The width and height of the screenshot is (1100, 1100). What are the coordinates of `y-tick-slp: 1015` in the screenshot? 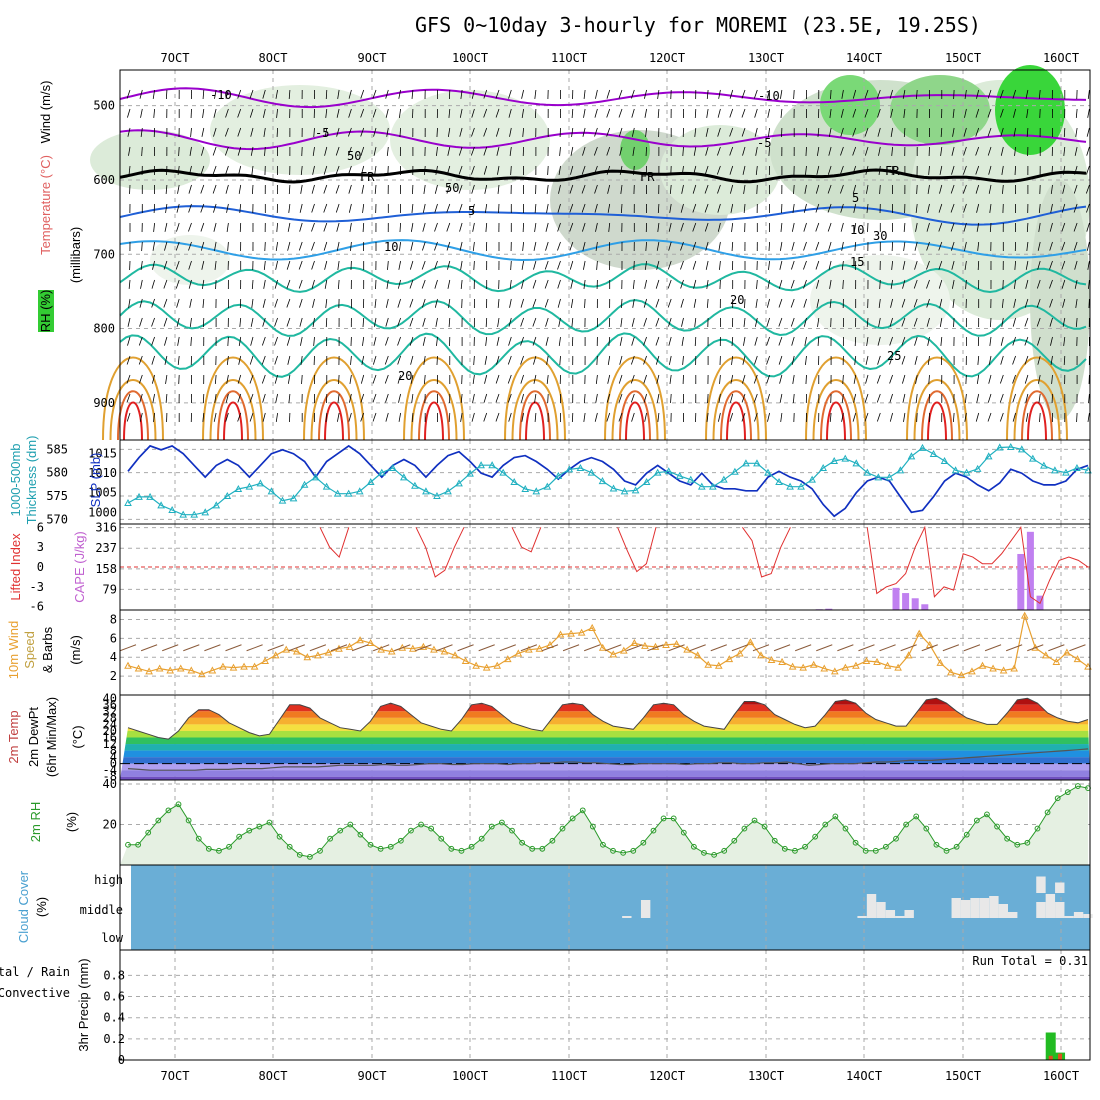 It's located at (102, 454).